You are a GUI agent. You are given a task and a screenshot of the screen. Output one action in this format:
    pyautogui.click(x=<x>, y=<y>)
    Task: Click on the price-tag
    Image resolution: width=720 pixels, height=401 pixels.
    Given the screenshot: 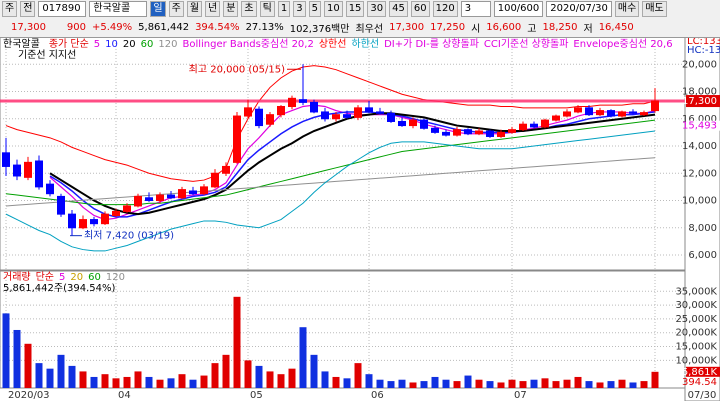 What is the action you would take?
    pyautogui.click(x=703, y=125)
    